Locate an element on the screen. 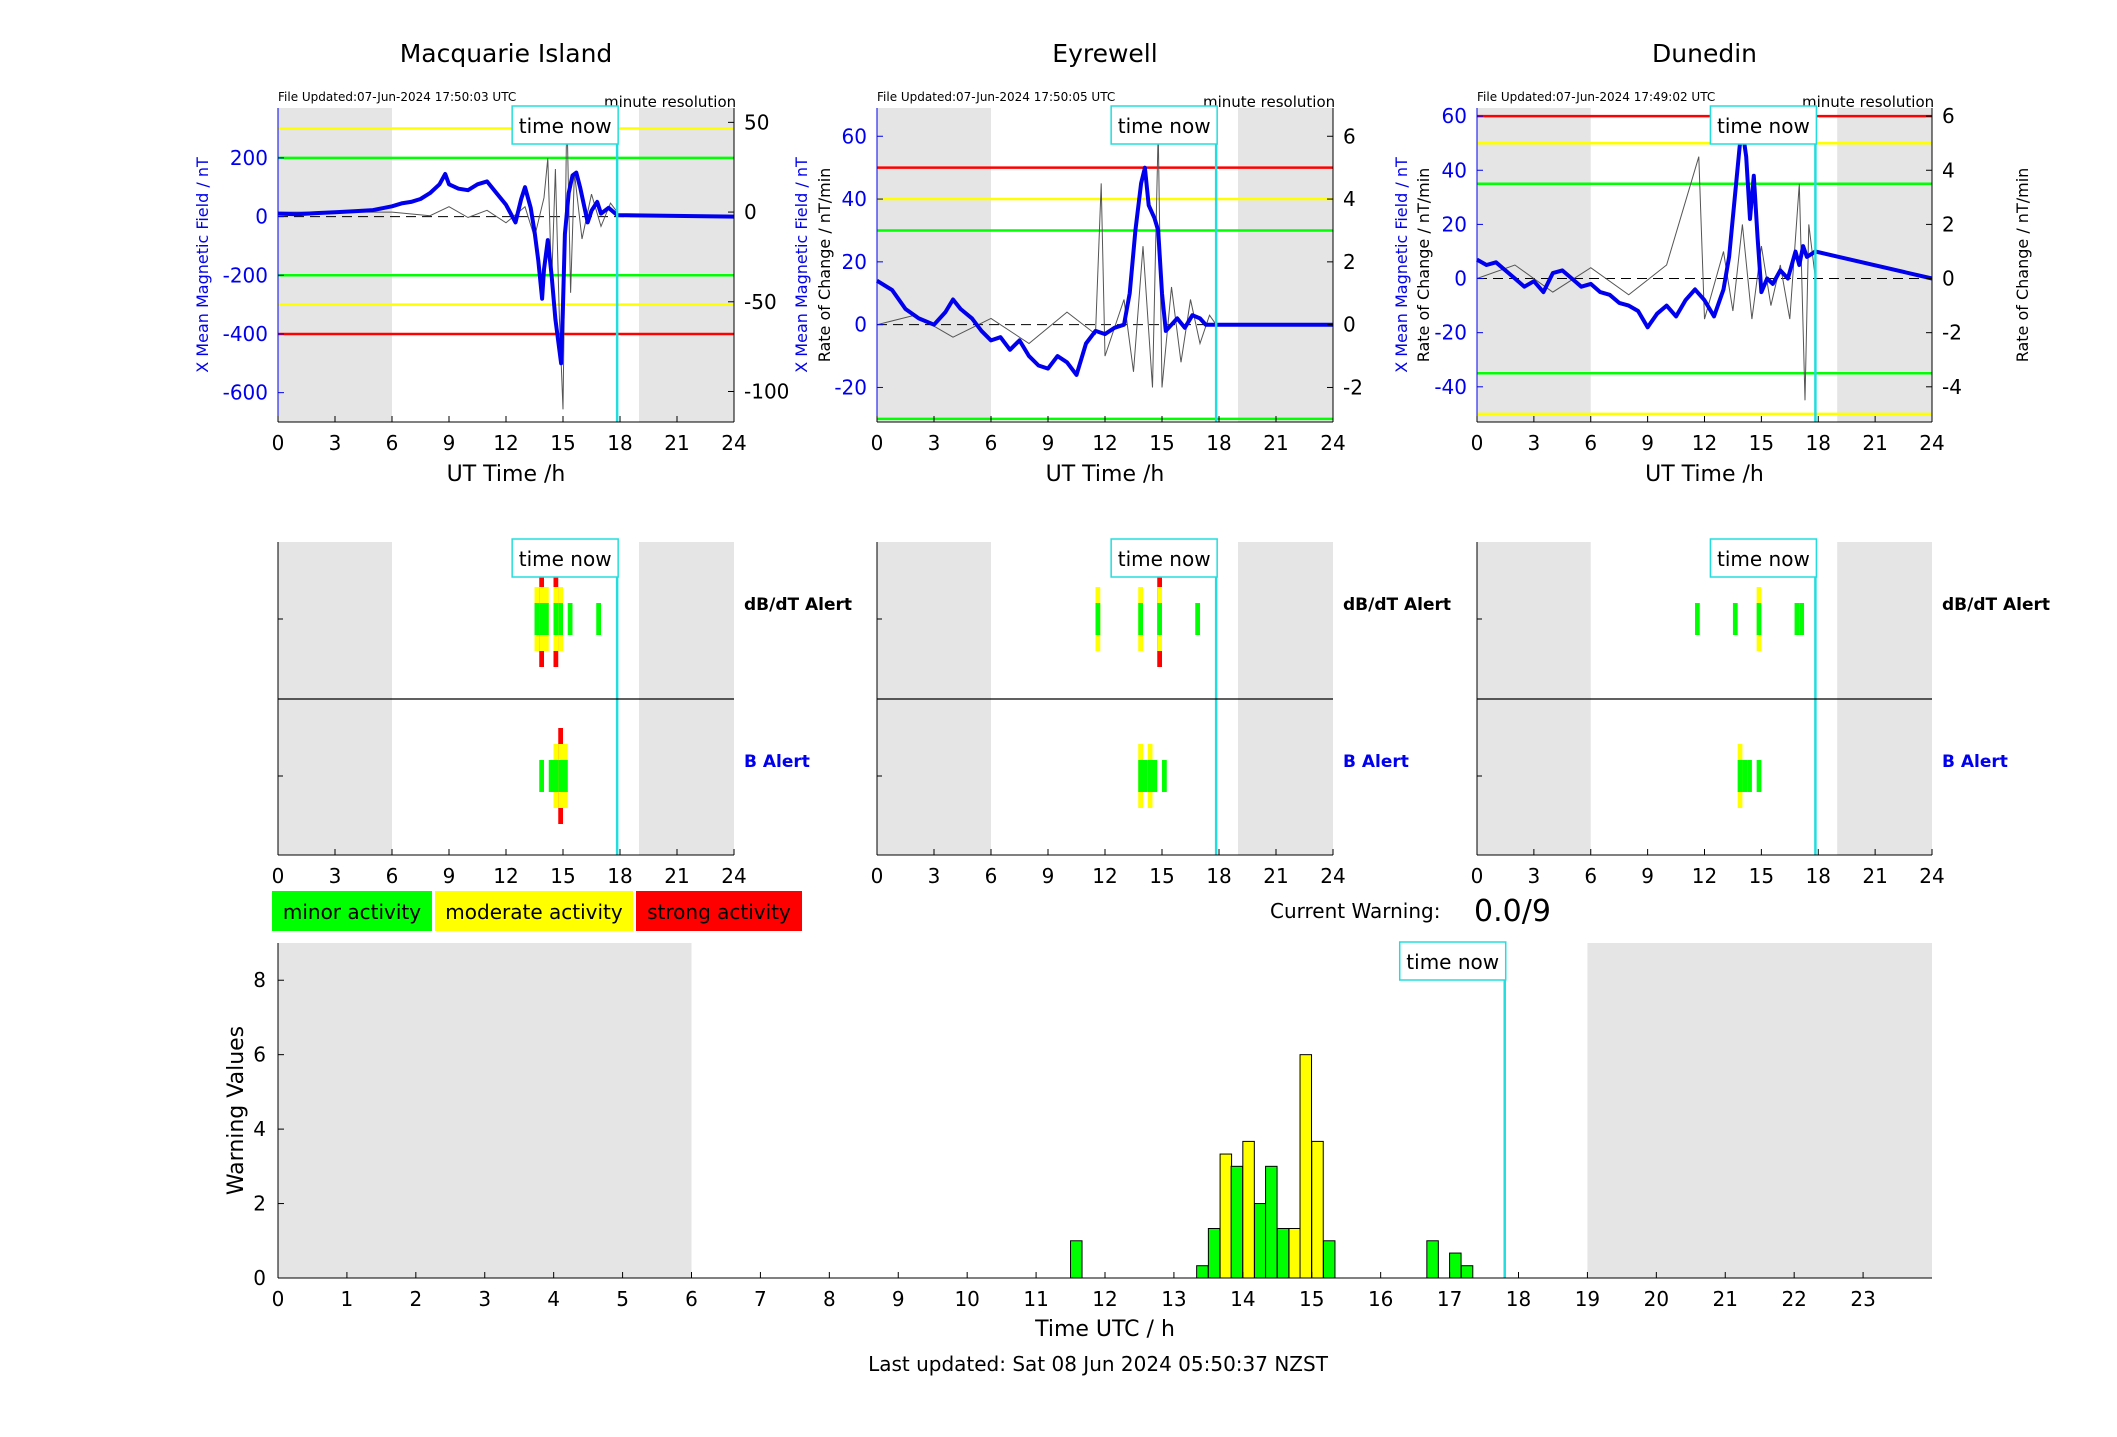 Image resolution: width=2117 pixels, height=1437 pixels. x-tick-label: 7 is located at coordinates (760, 1299).